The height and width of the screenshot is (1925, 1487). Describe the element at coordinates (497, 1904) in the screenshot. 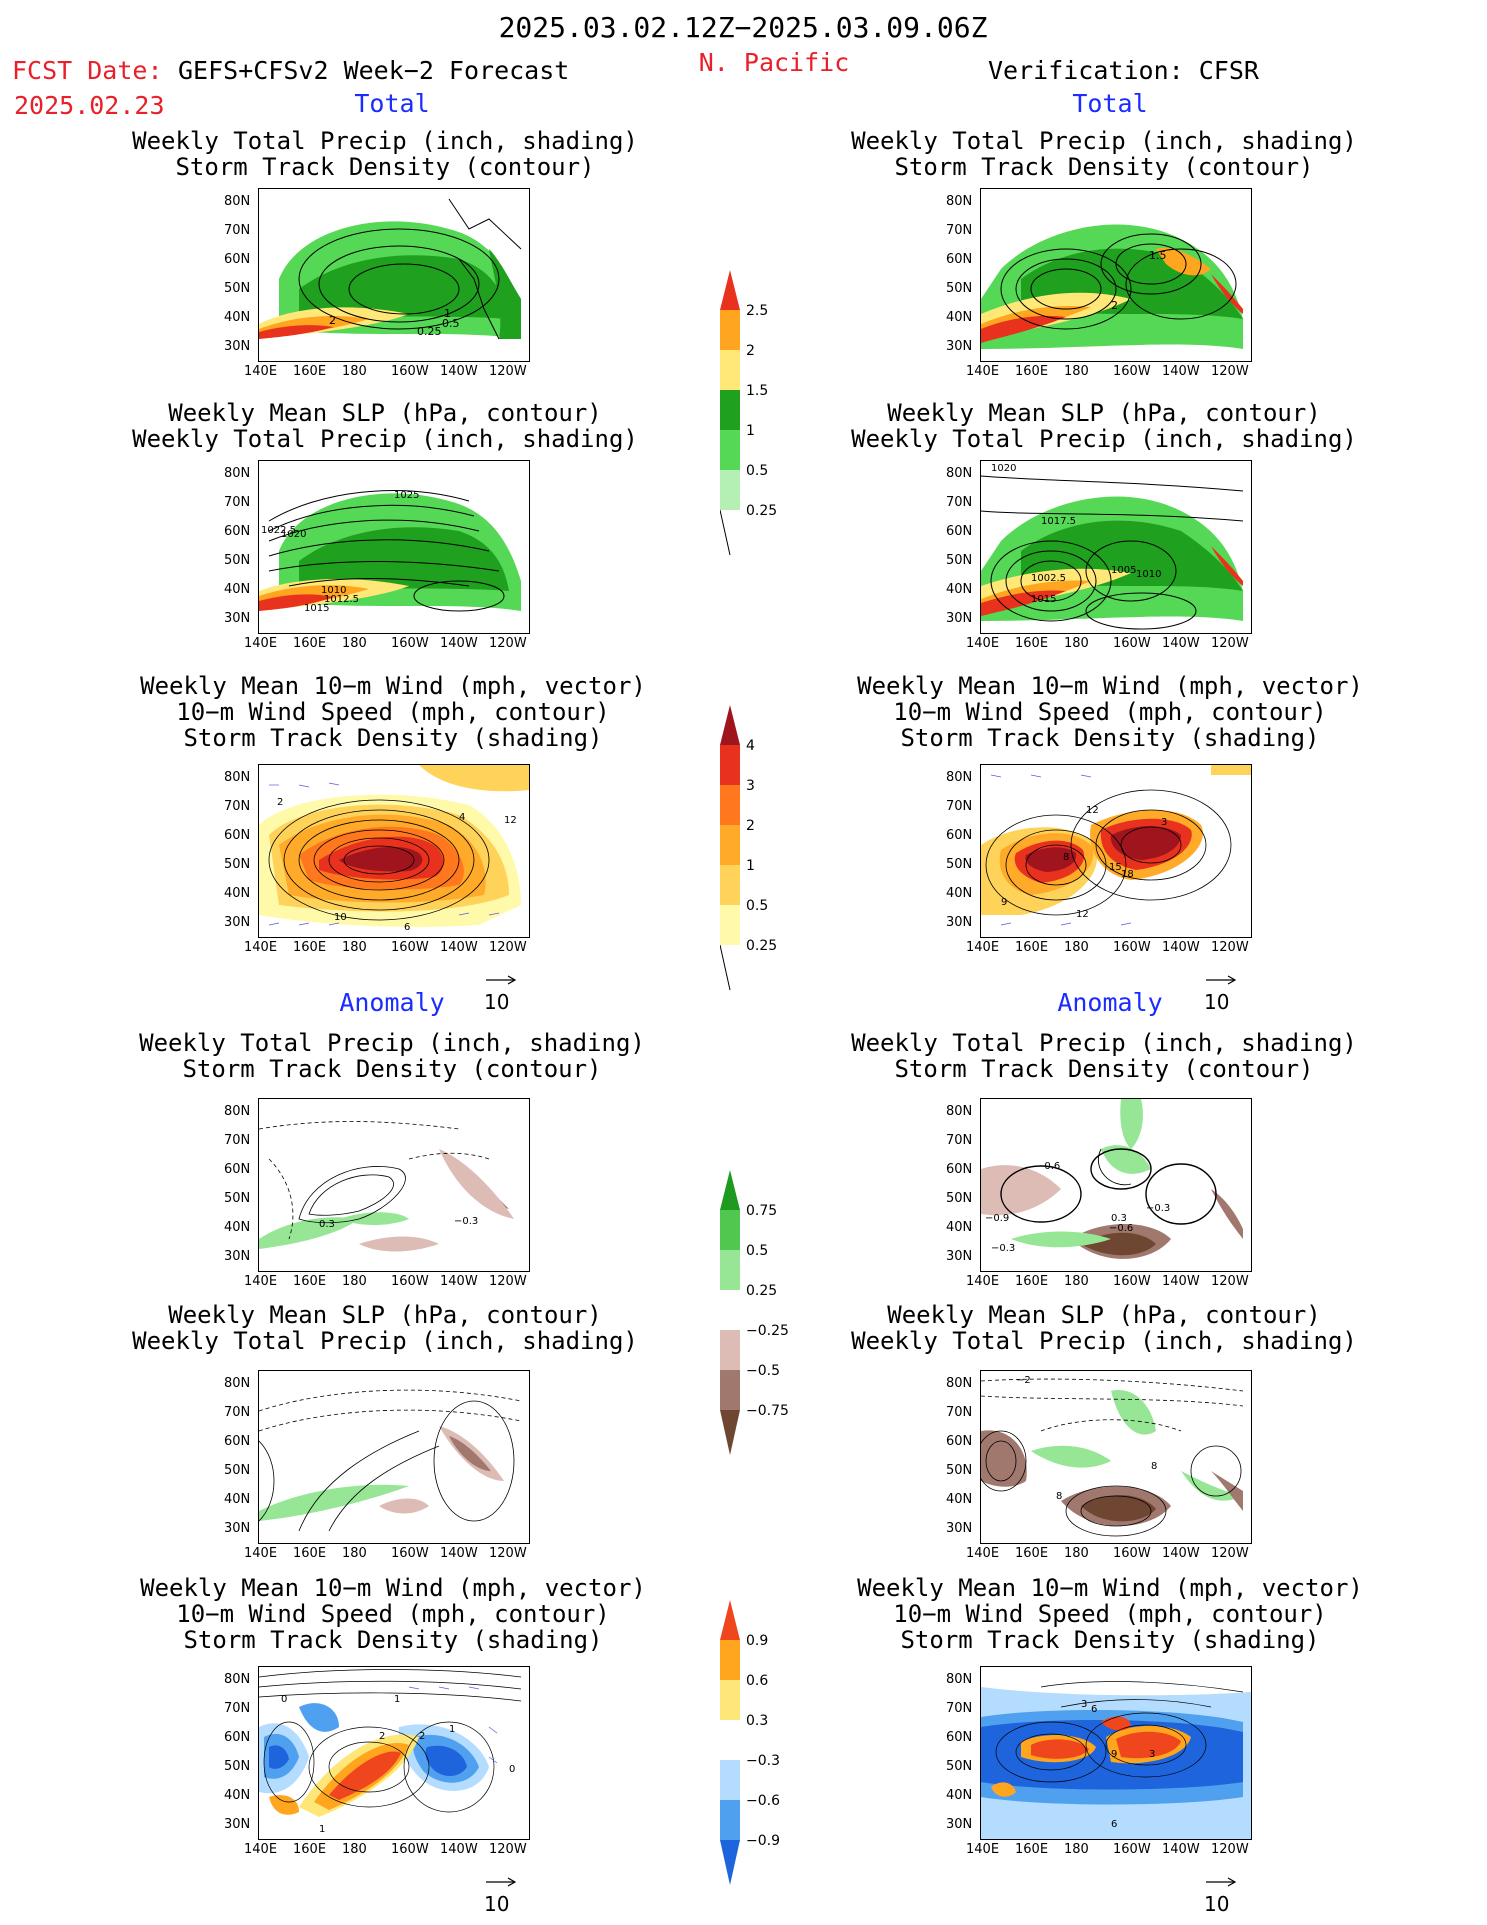

I see `vector-ref-label: 10` at that location.